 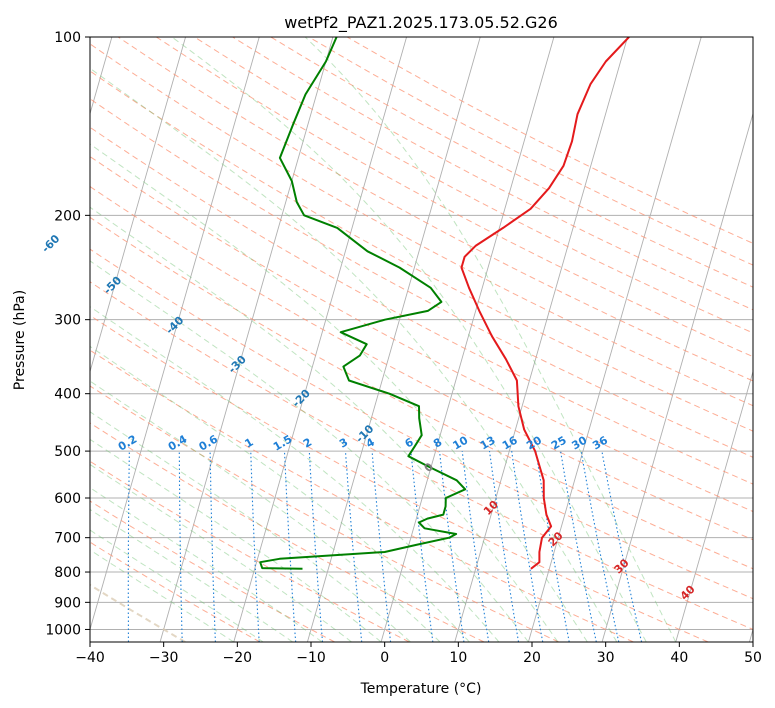 I want to click on chart-title: wetPf2_PAZ1.2025.173.05.52.G26, so click(x=421, y=23).